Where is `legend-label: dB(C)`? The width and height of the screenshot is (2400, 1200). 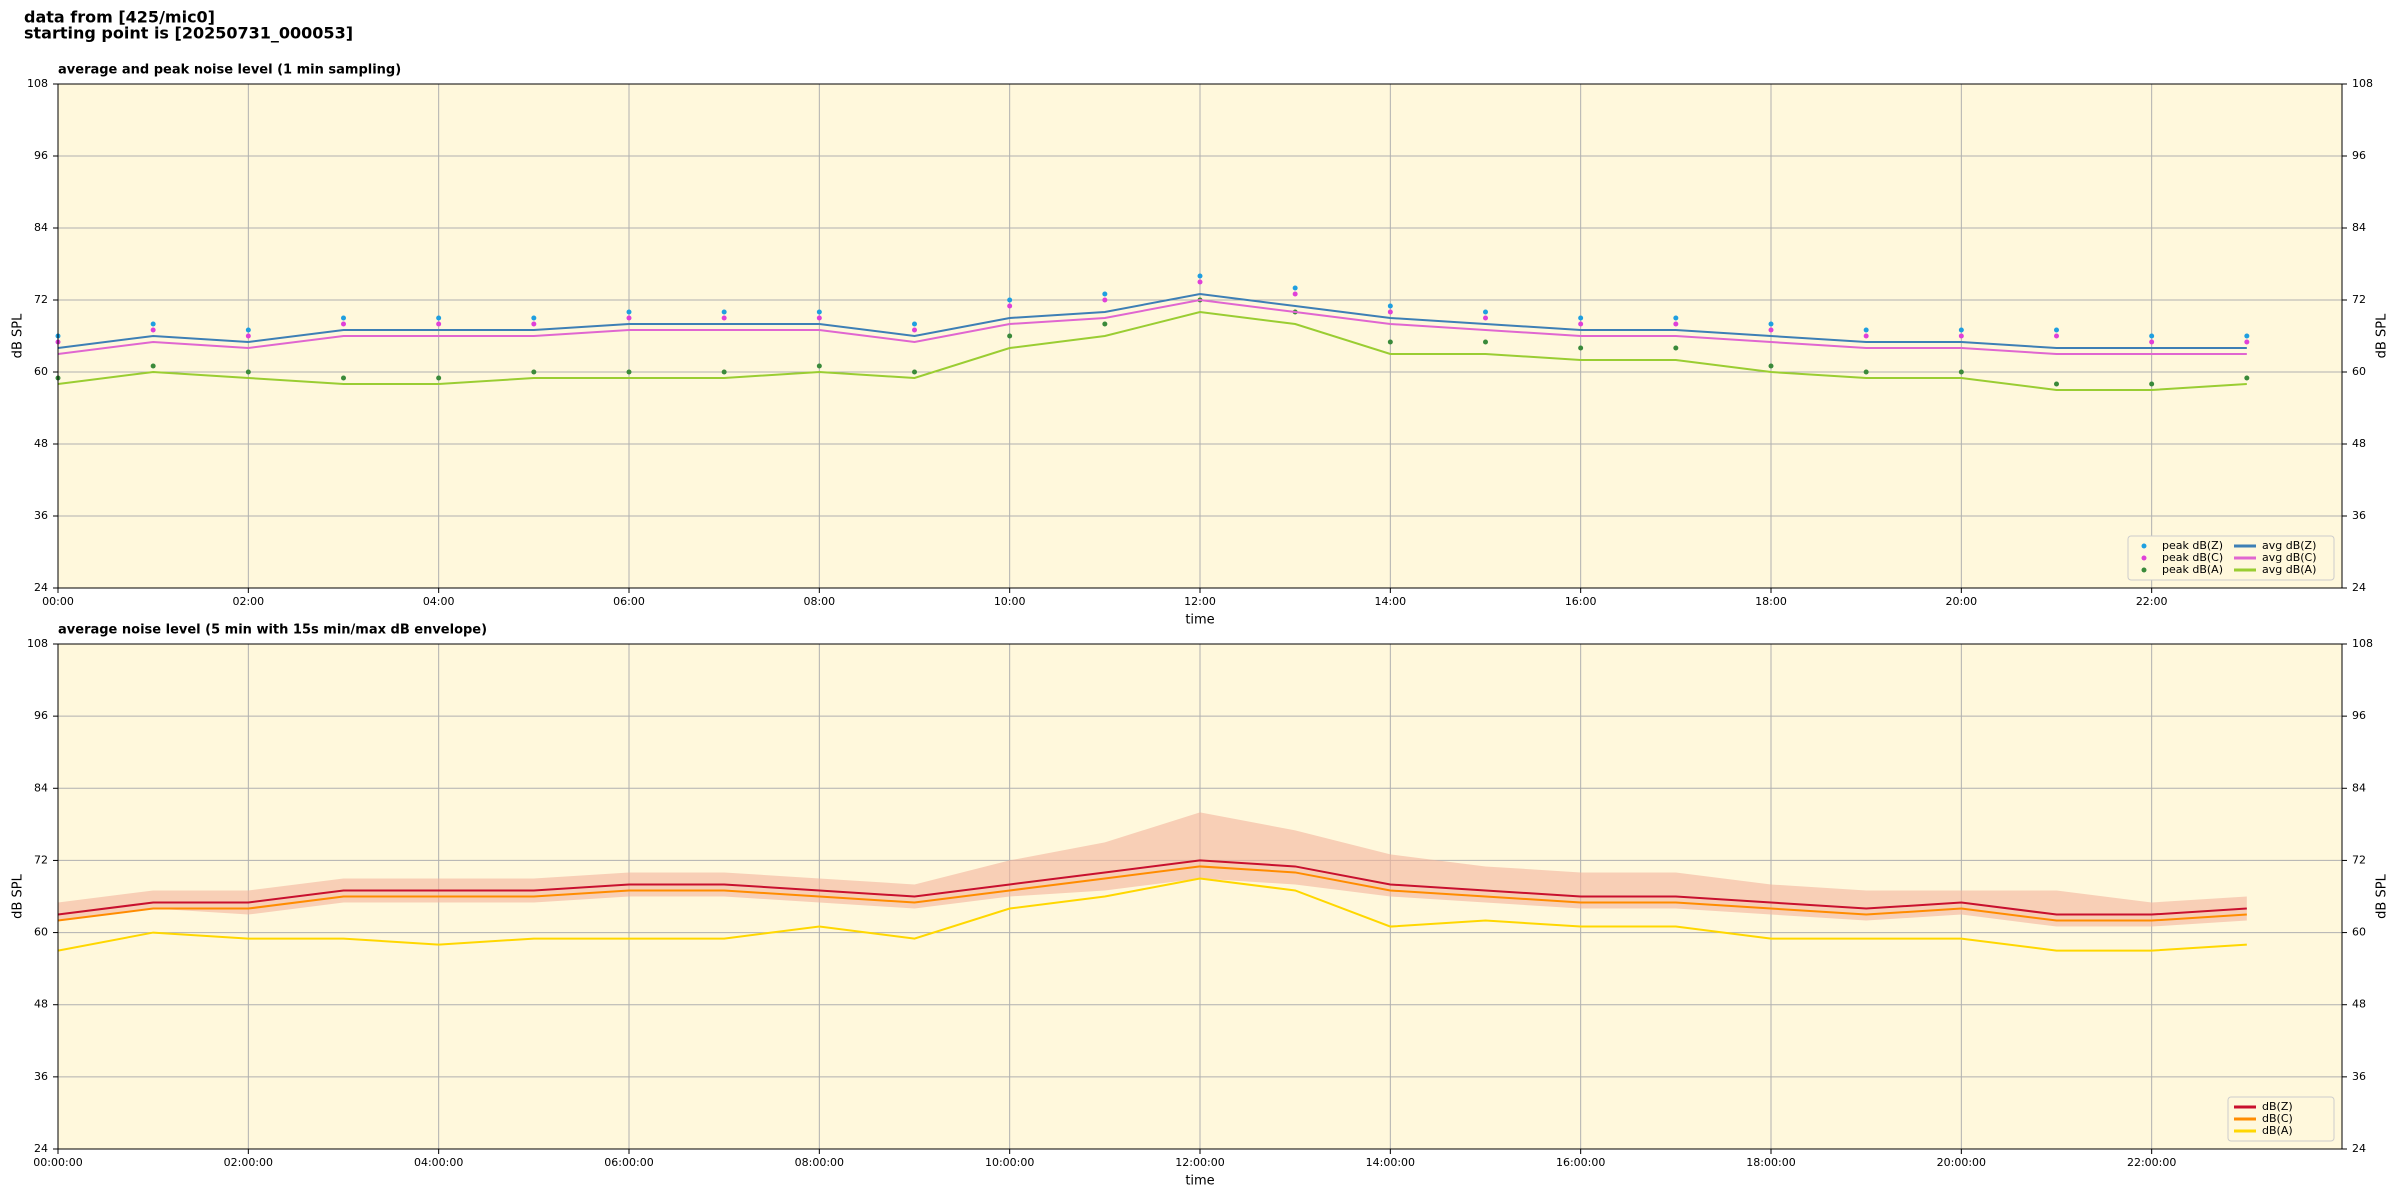
legend-label: dB(C) is located at coordinates (2277, 1118).